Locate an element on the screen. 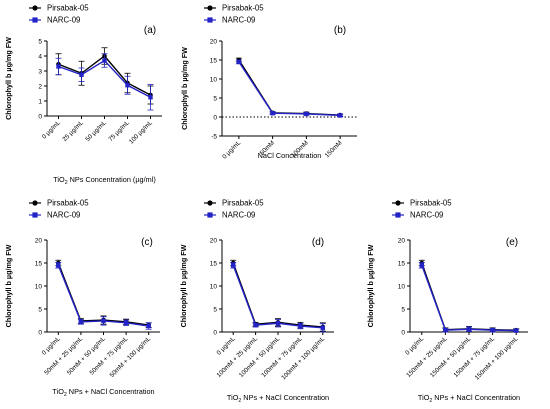 The image size is (550, 409). x-tick-label: 50mM + 100 µg/mL is located at coordinates (131, 357).